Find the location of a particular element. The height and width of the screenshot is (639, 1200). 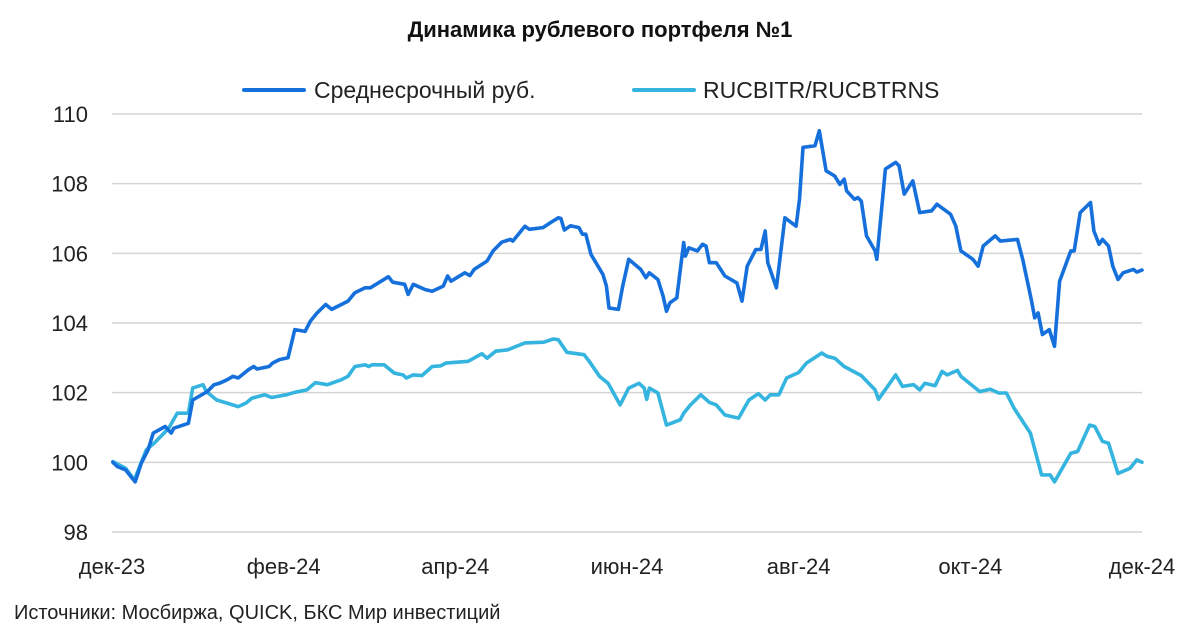

legend: Среднесрочный руб. RUCBITR/RUCBTRNS is located at coordinates (590, 90).